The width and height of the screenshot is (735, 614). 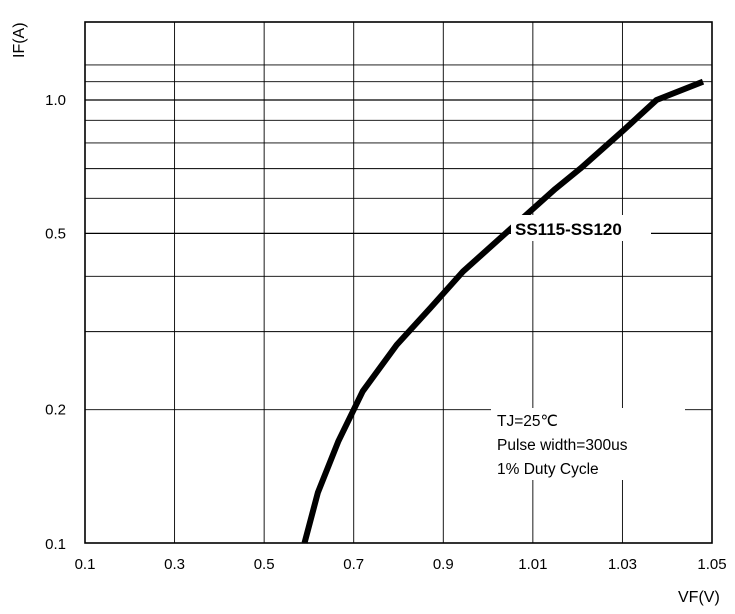 What do you see at coordinates (527, 421) in the screenshot?
I see `annotation-tj: TJ=25℃` at bounding box center [527, 421].